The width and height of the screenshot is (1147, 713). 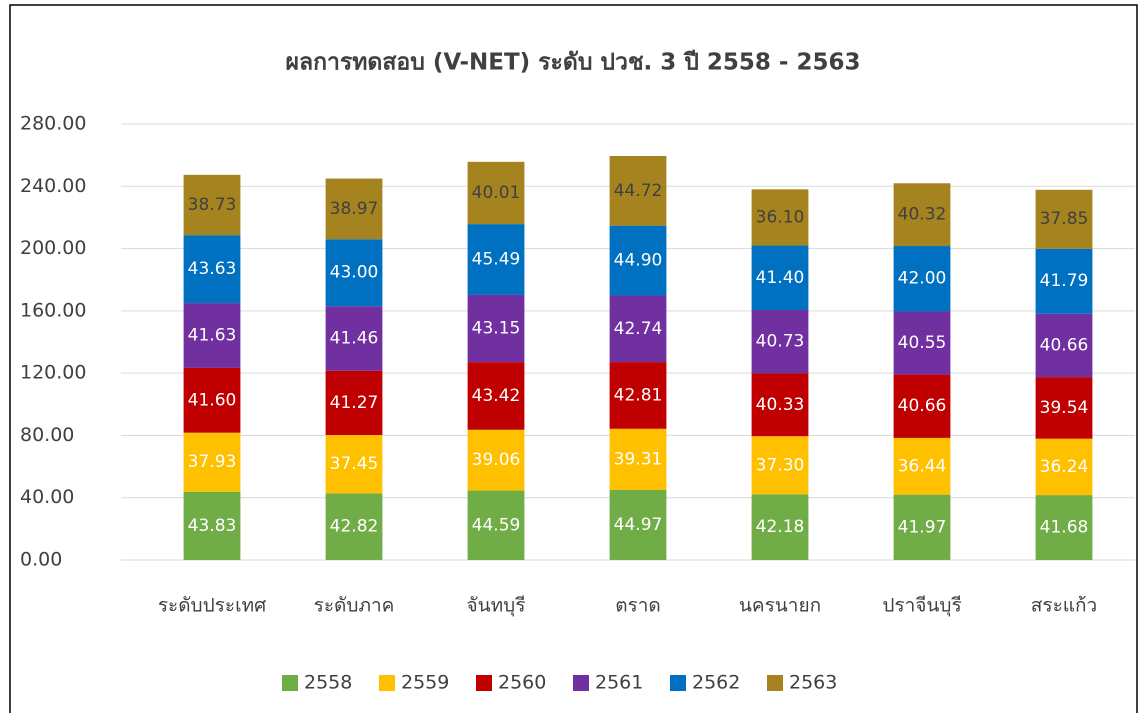 I want to click on value-label: 37.30, so click(x=780, y=465).